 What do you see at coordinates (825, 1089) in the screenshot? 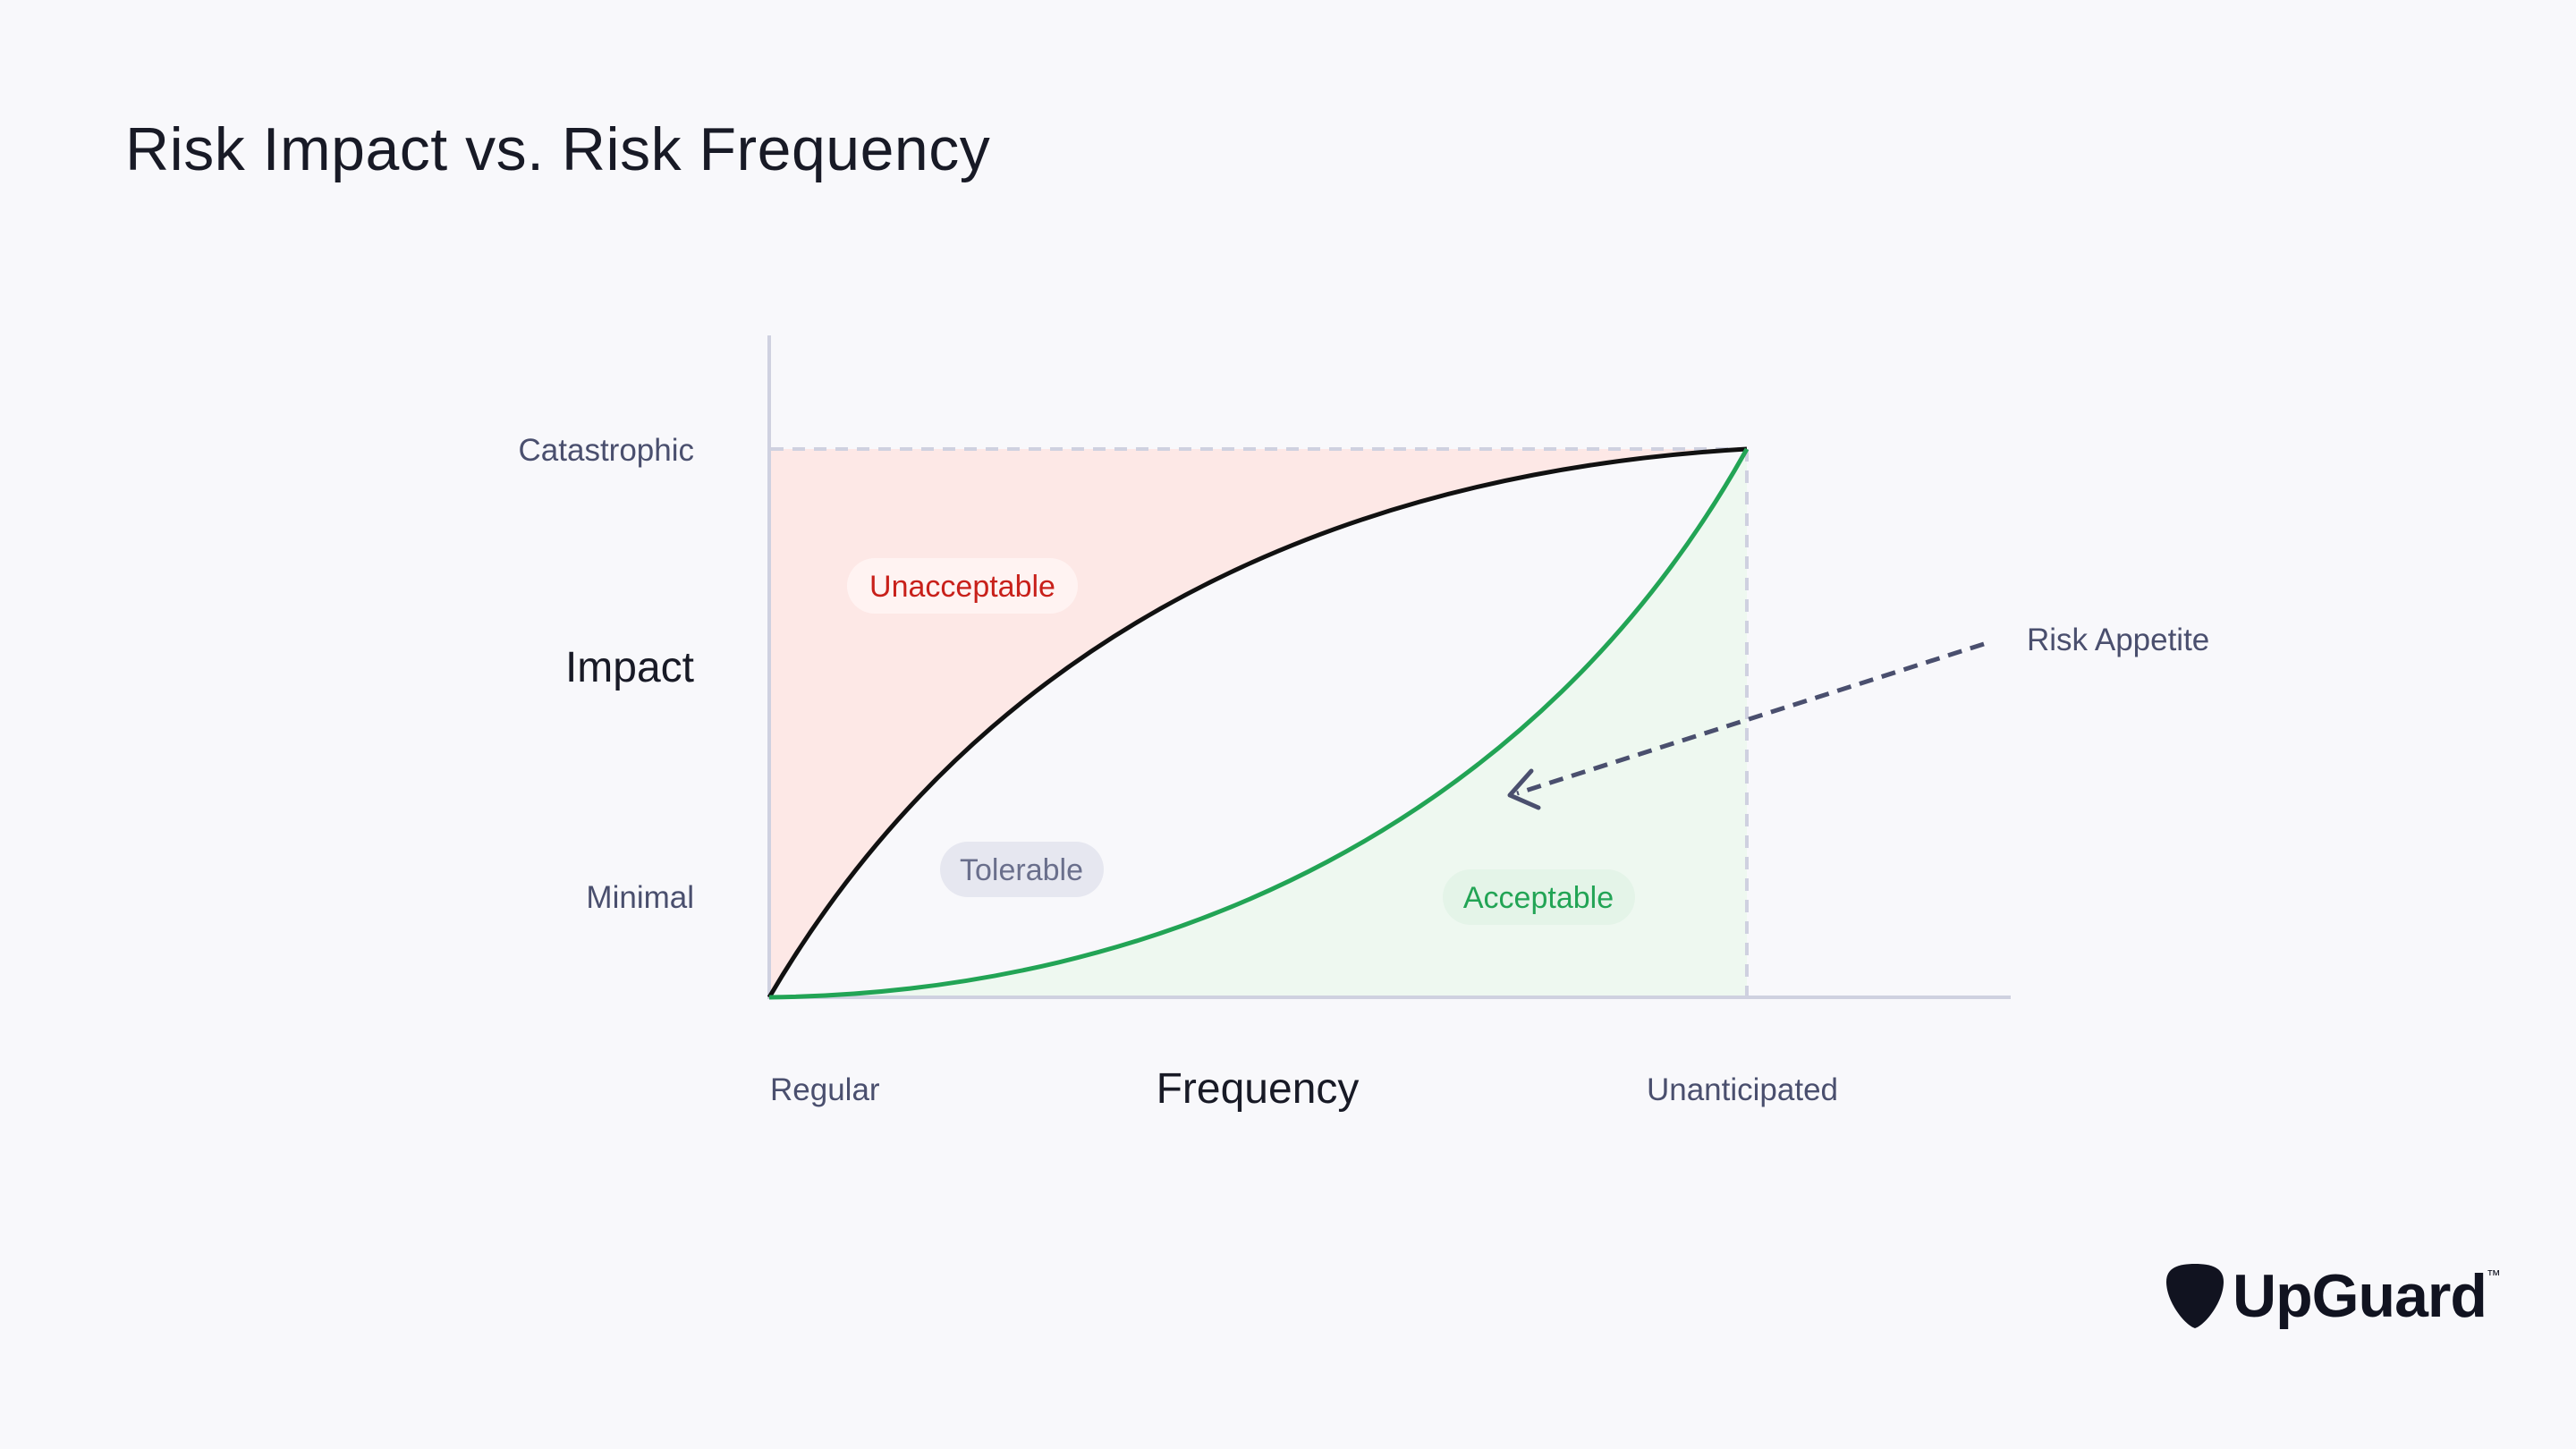
I see `x-left-label: Regular` at bounding box center [825, 1089].